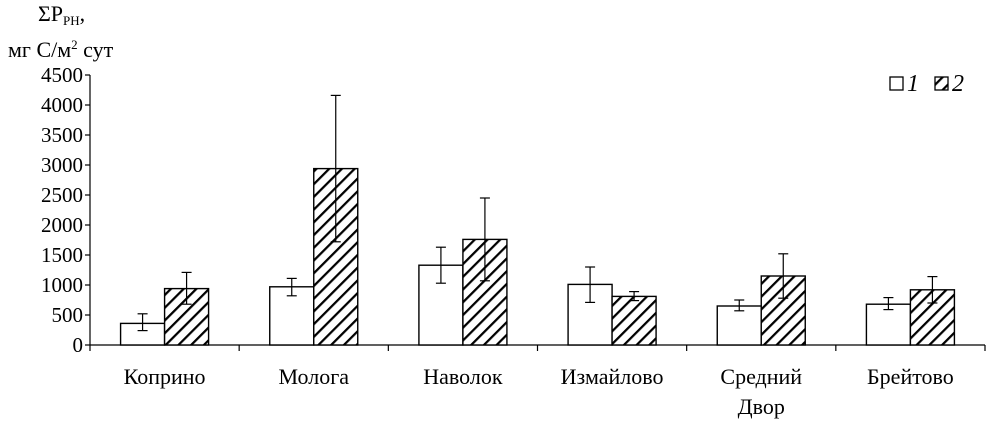 Image resolution: width=1005 pixels, height=425 pixels. What do you see at coordinates (62, 75) in the screenshot?
I see `y-tick-label: 4500` at bounding box center [62, 75].